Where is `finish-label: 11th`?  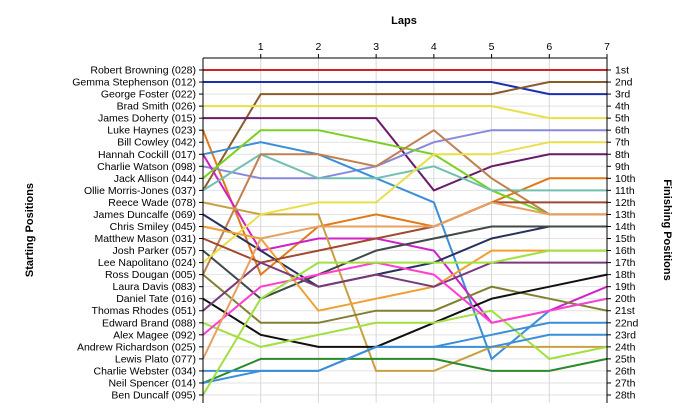
finish-label: 11th is located at coordinates (625, 191).